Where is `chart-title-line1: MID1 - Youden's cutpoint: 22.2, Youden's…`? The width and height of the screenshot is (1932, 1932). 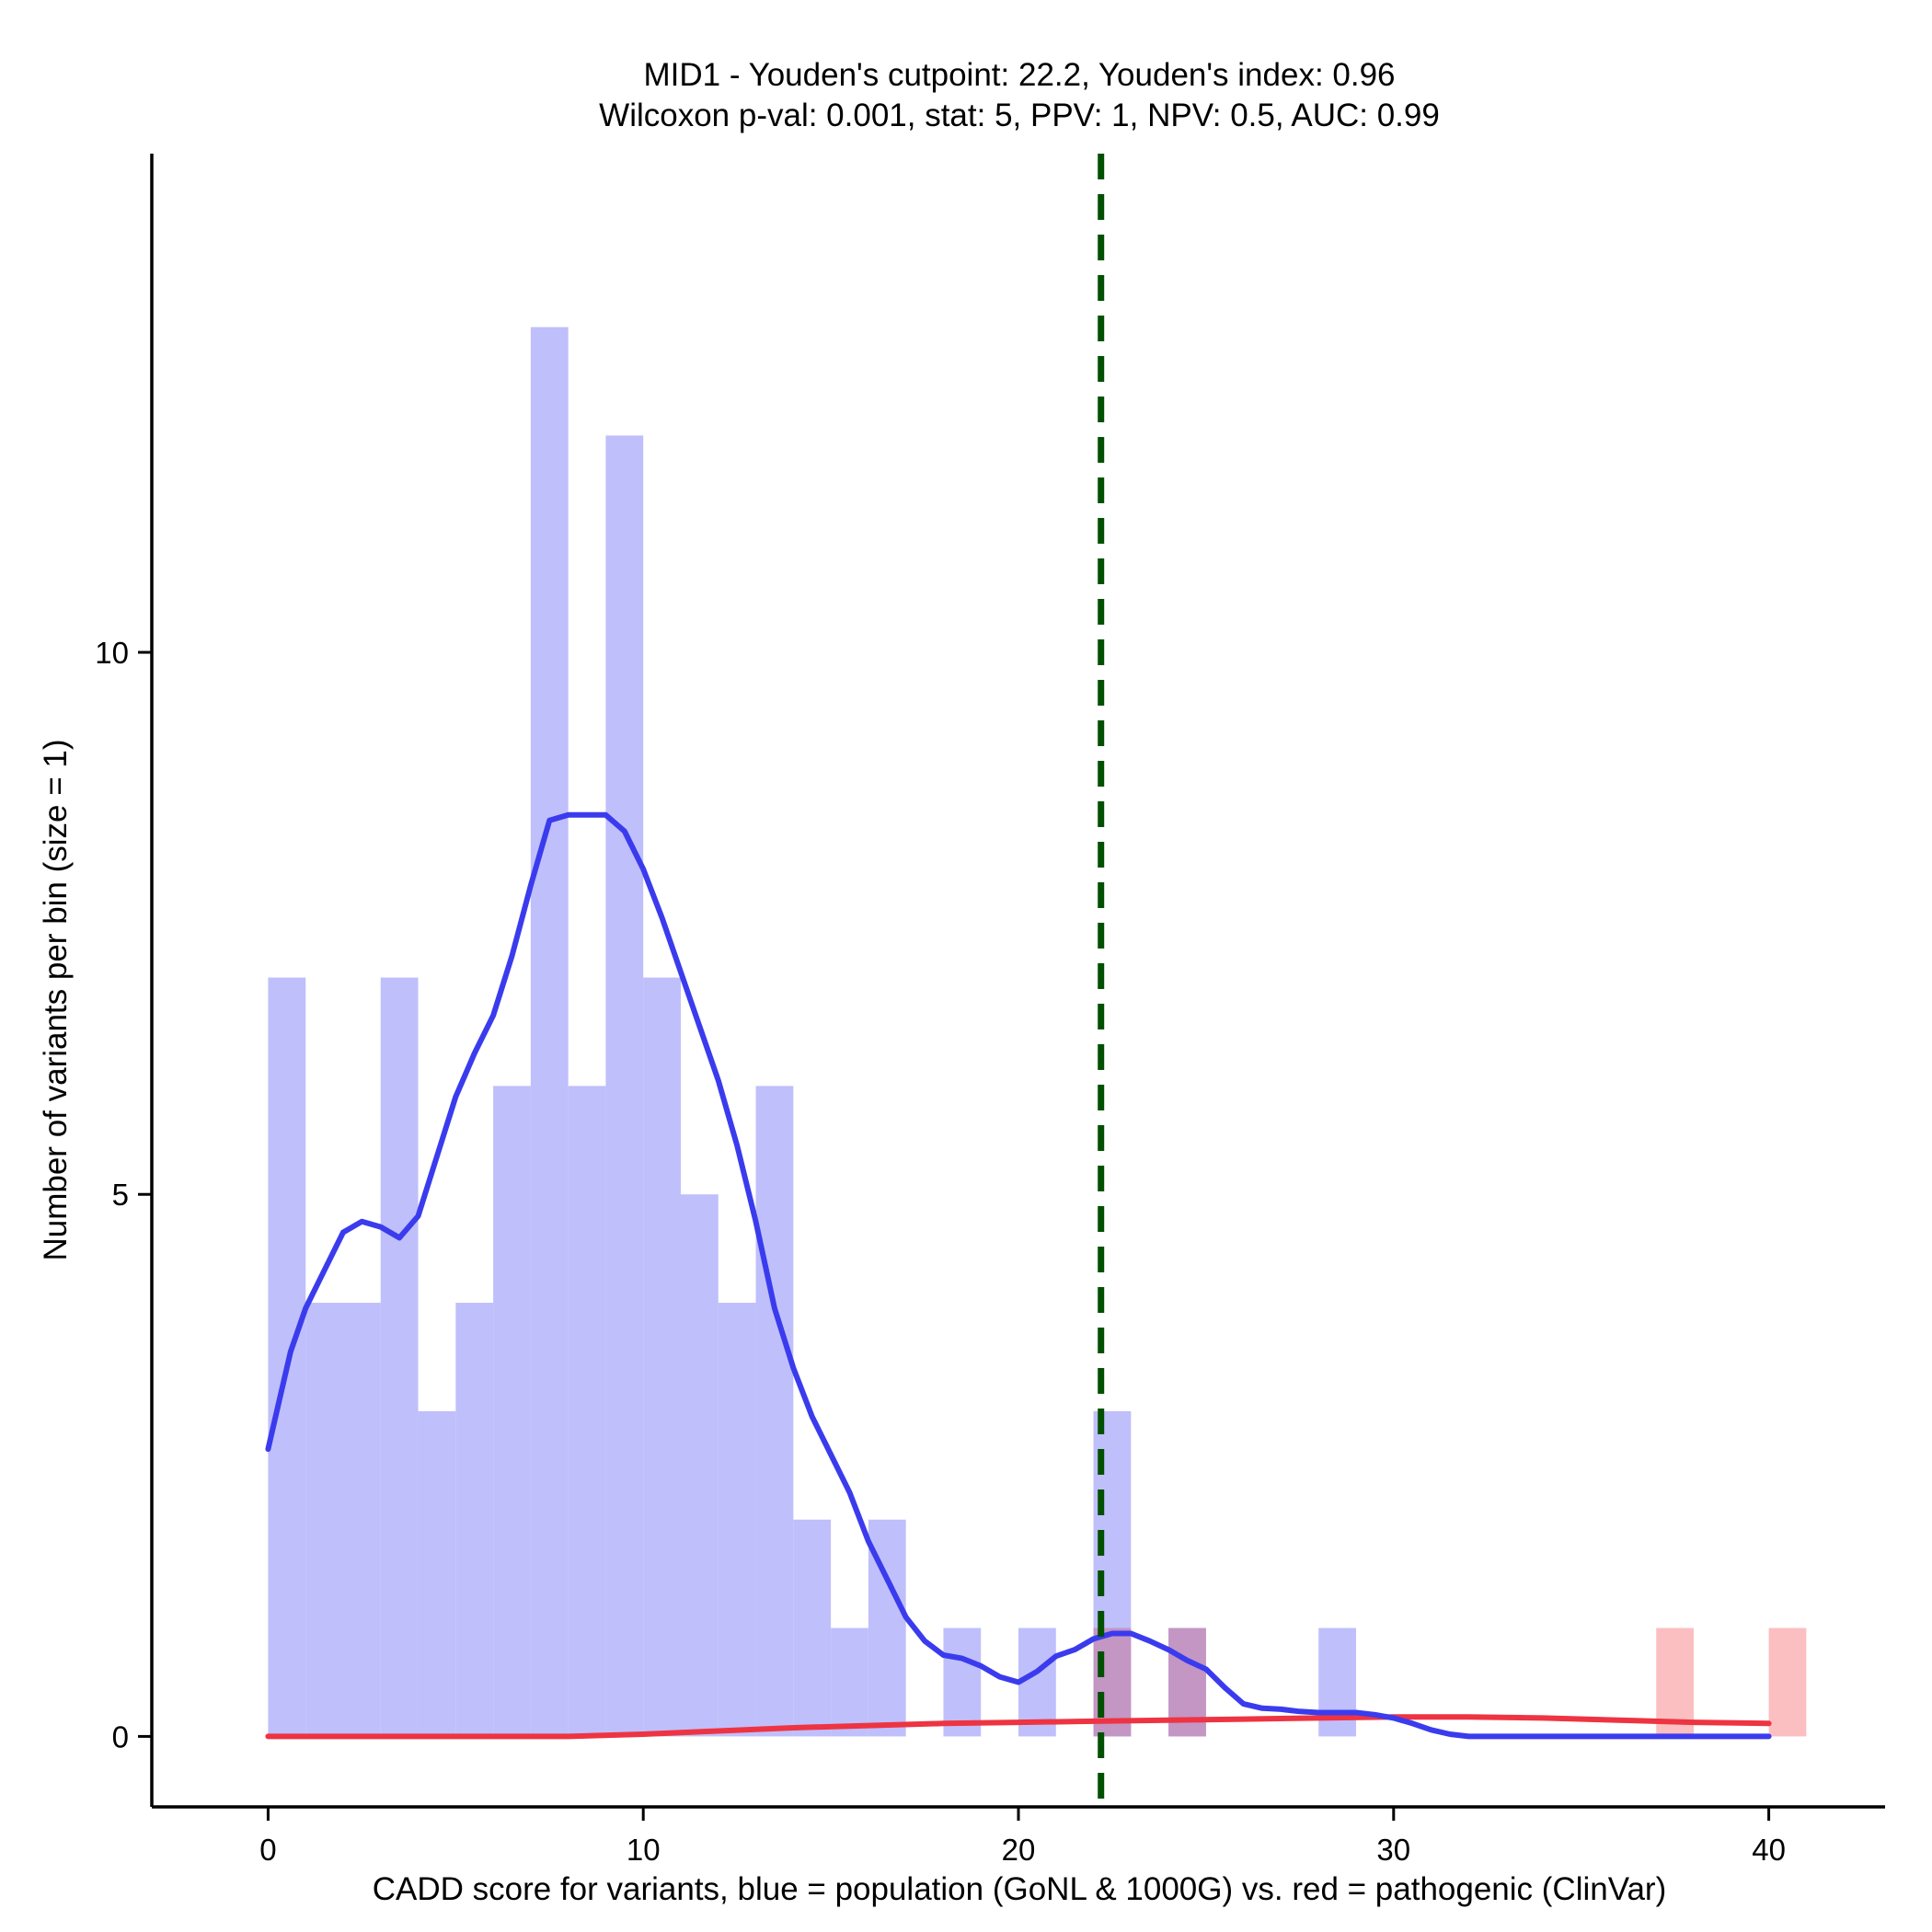
chart-title-line1: MID1 - Youden's cutpoint: 22.2, Youden's… is located at coordinates (1019, 75).